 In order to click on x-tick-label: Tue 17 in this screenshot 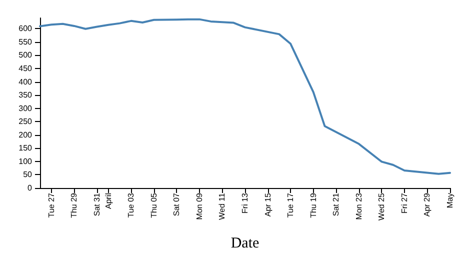, I will do `click(291, 205)`.